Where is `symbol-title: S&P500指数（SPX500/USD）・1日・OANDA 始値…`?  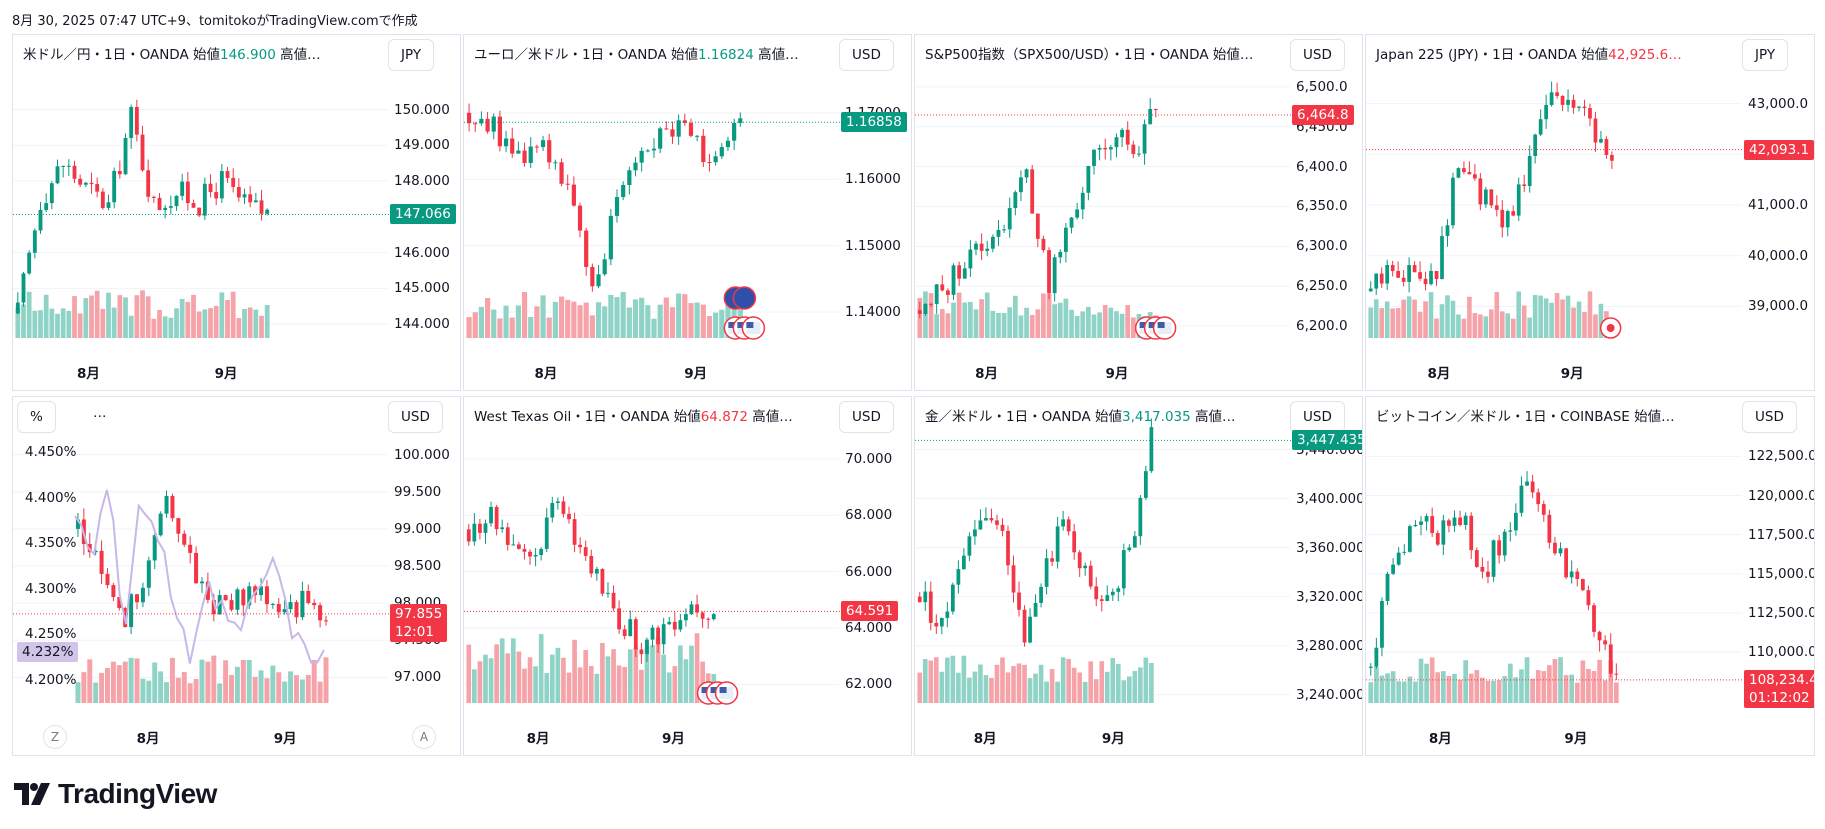 symbol-title: S&P500指数（SPX500/USD）・1日・OANDA 始値… is located at coordinates (1089, 53).